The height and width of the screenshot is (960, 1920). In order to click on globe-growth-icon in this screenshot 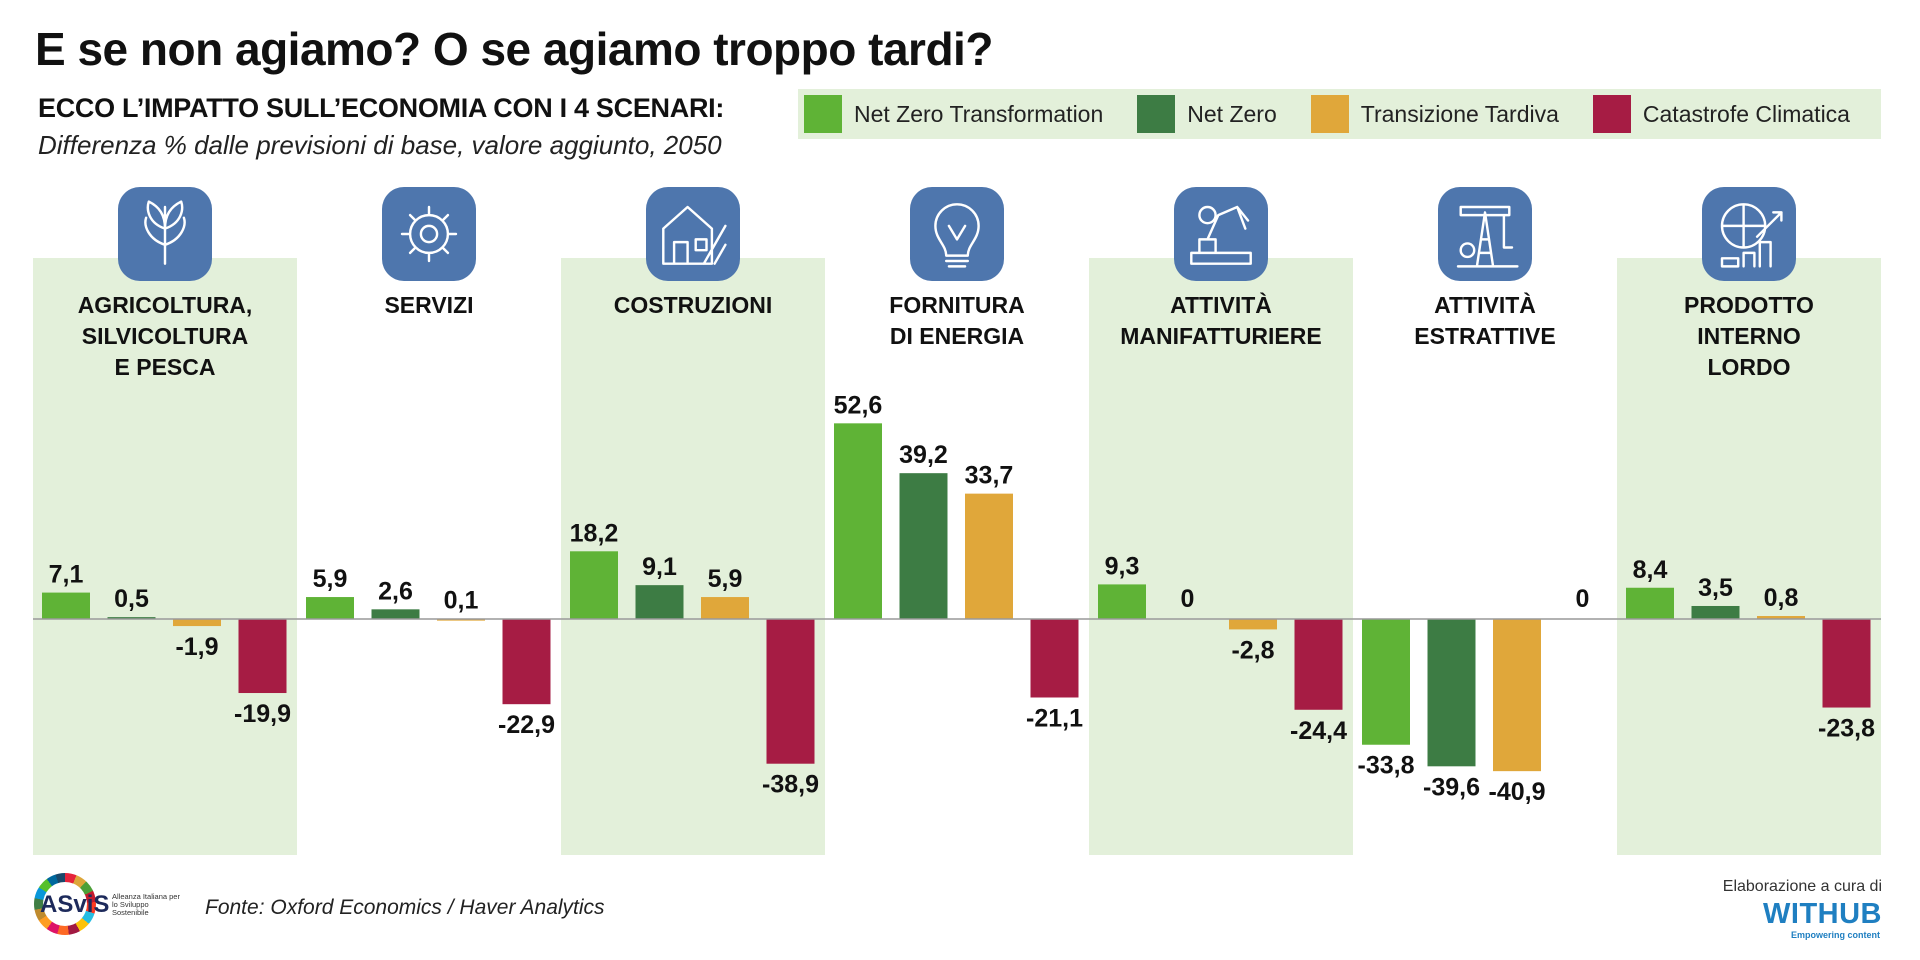, I will do `click(1749, 234)`.